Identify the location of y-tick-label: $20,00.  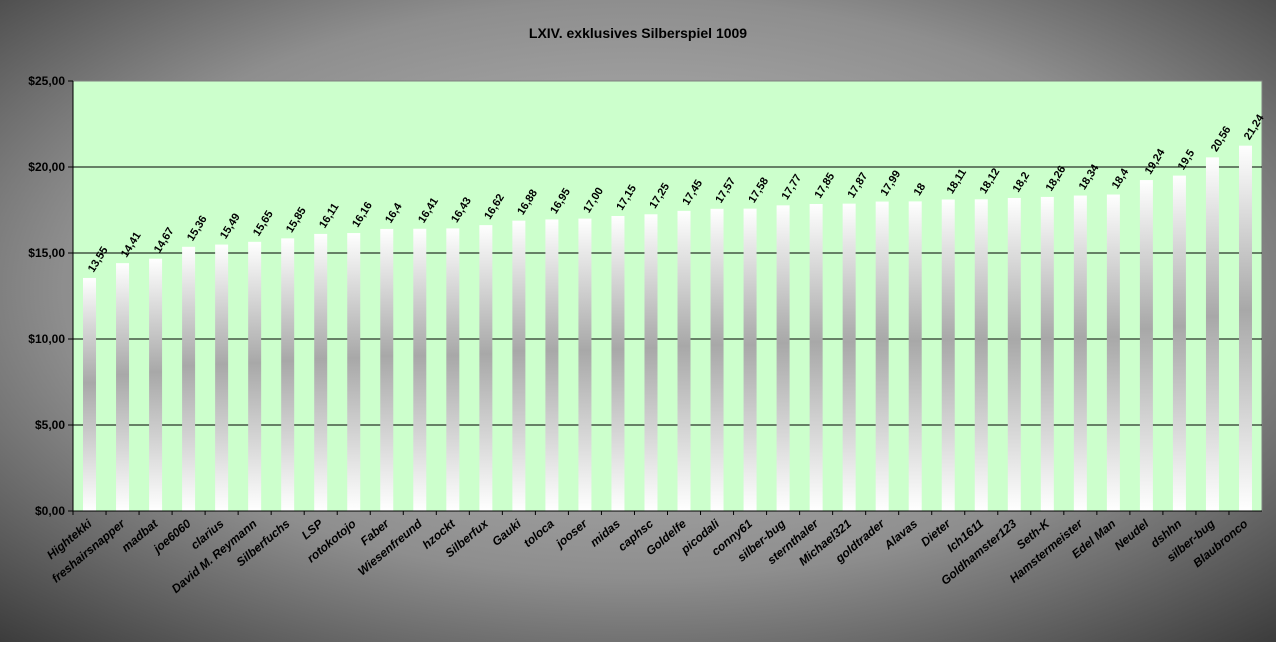
(46, 167).